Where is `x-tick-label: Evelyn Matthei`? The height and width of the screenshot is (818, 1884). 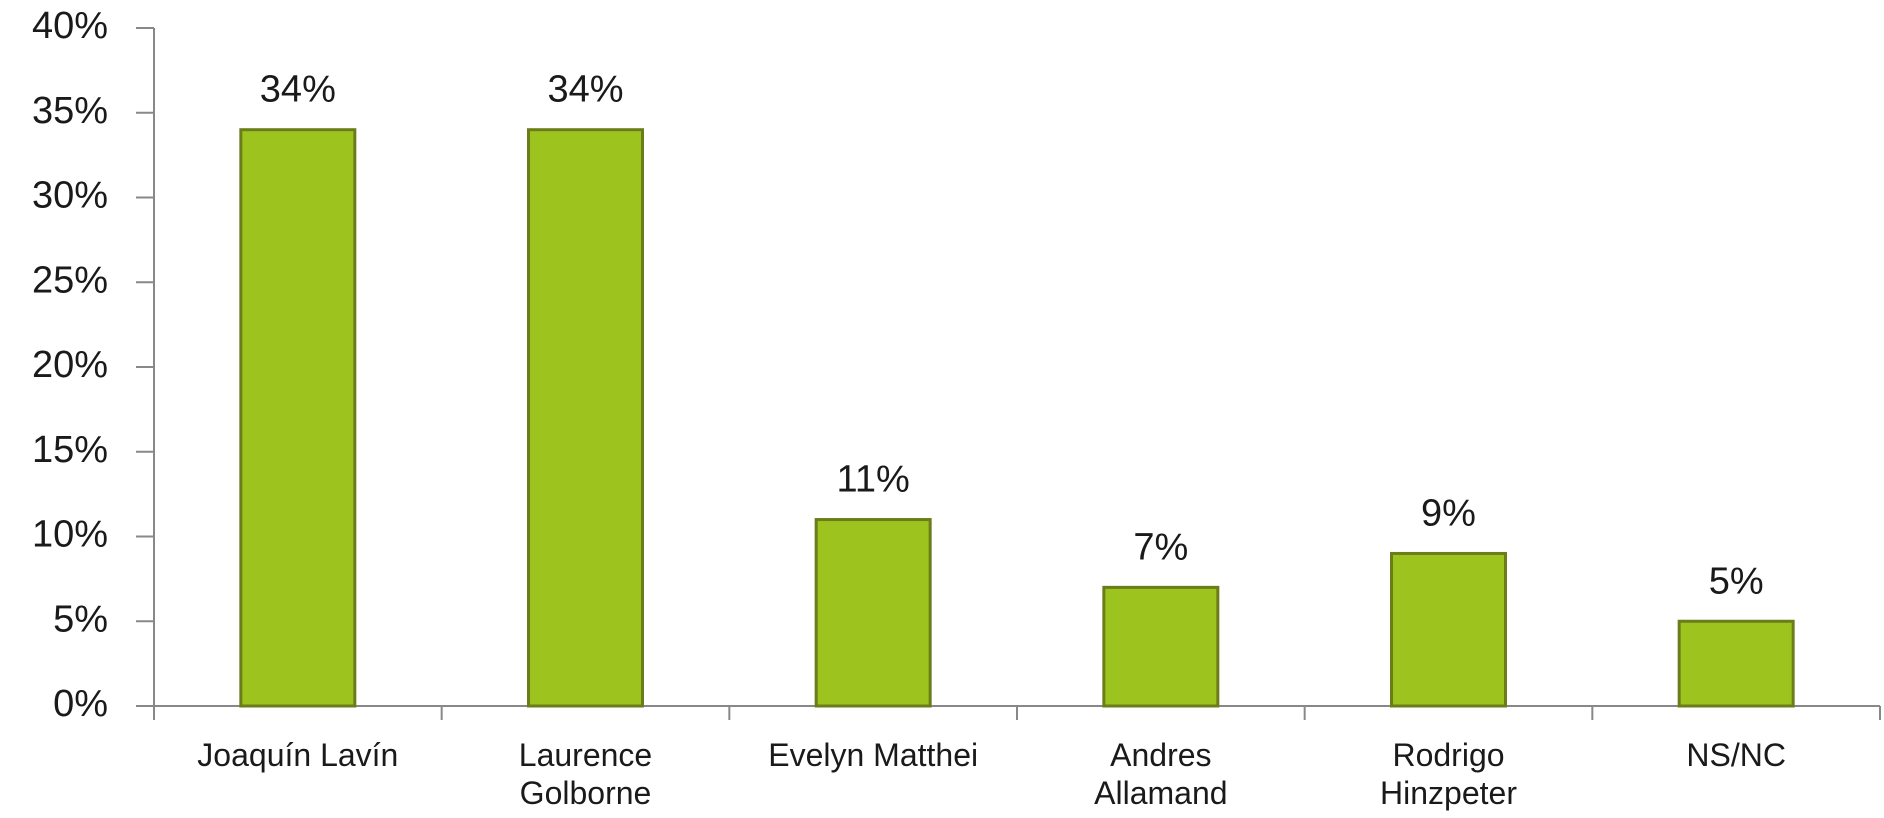 x-tick-label: Evelyn Matthei is located at coordinates (873, 755).